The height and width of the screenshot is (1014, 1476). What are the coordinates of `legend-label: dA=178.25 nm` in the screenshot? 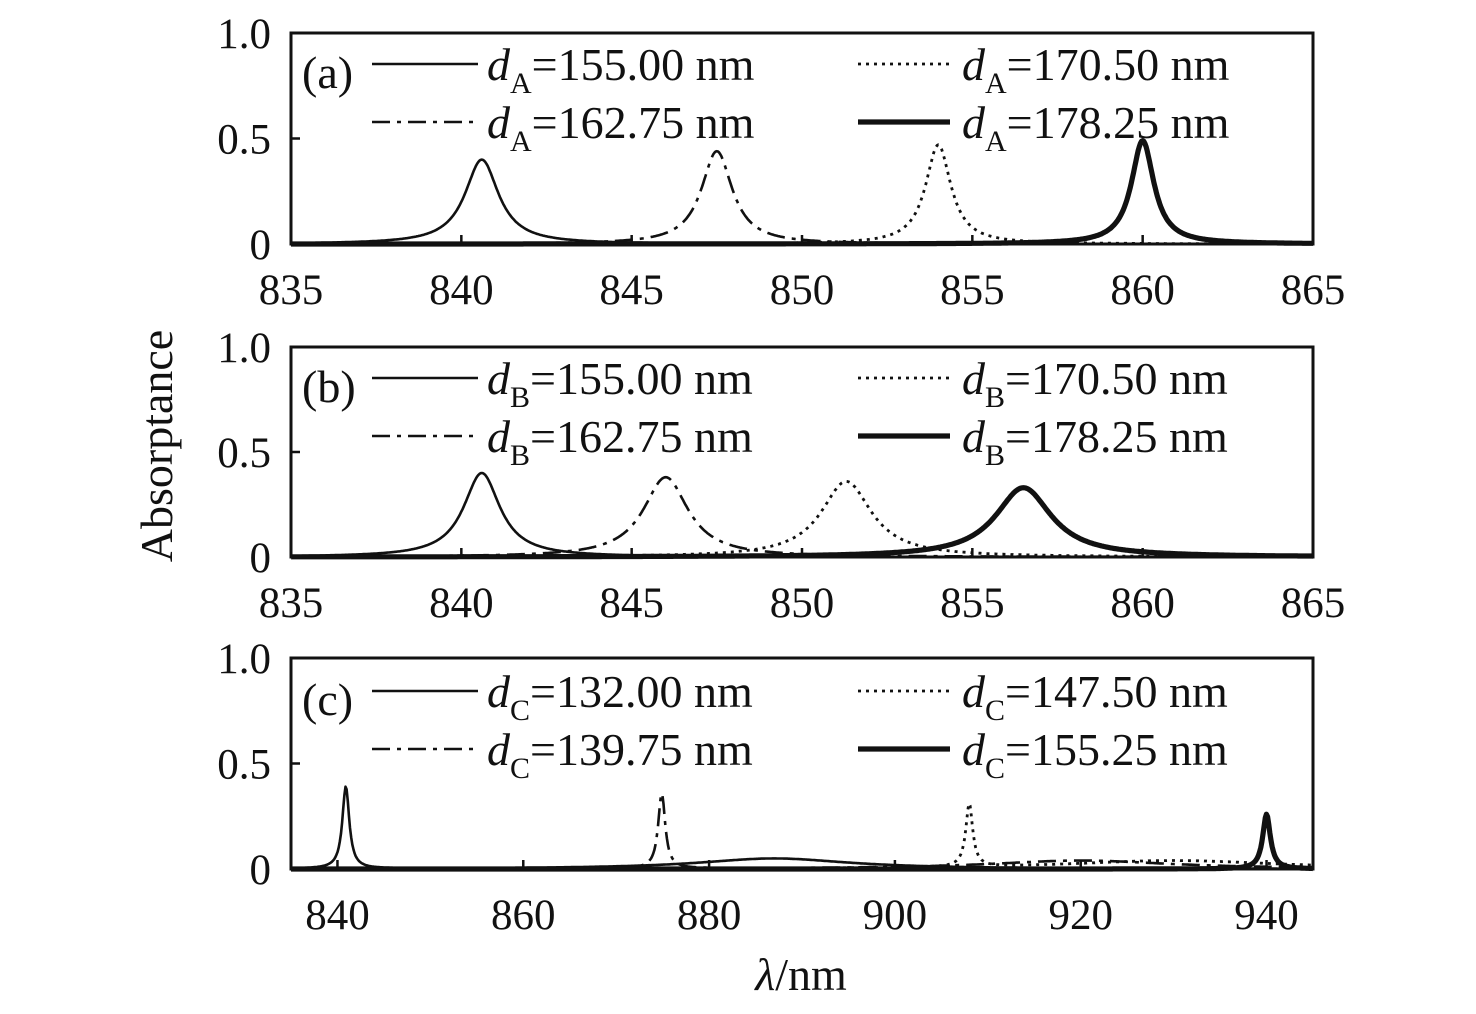 It's located at (1096, 127).